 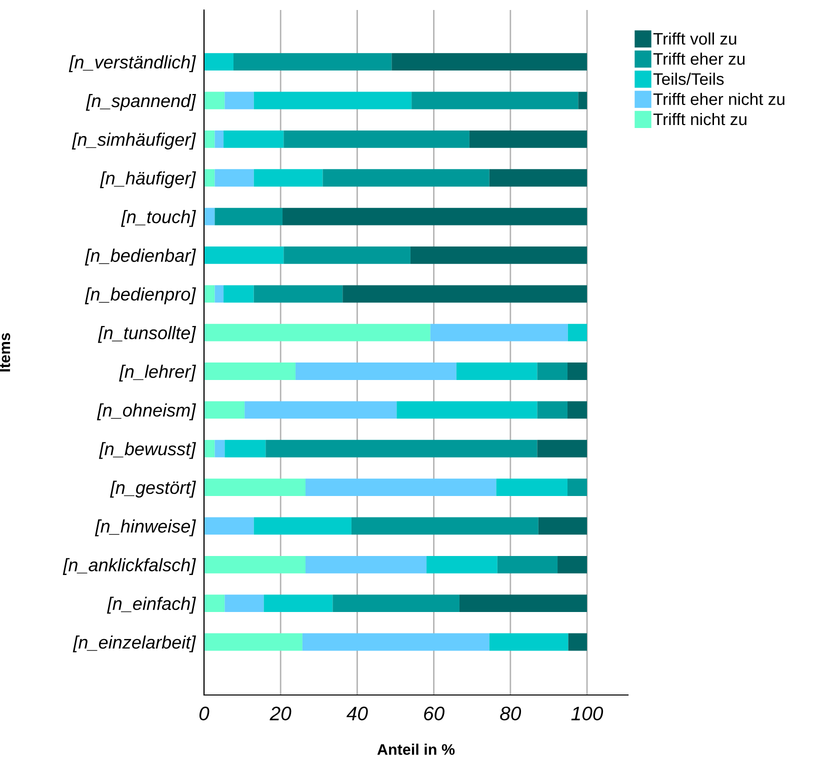 I want to click on legend-label: Trifft voll zu, so click(x=694, y=38).